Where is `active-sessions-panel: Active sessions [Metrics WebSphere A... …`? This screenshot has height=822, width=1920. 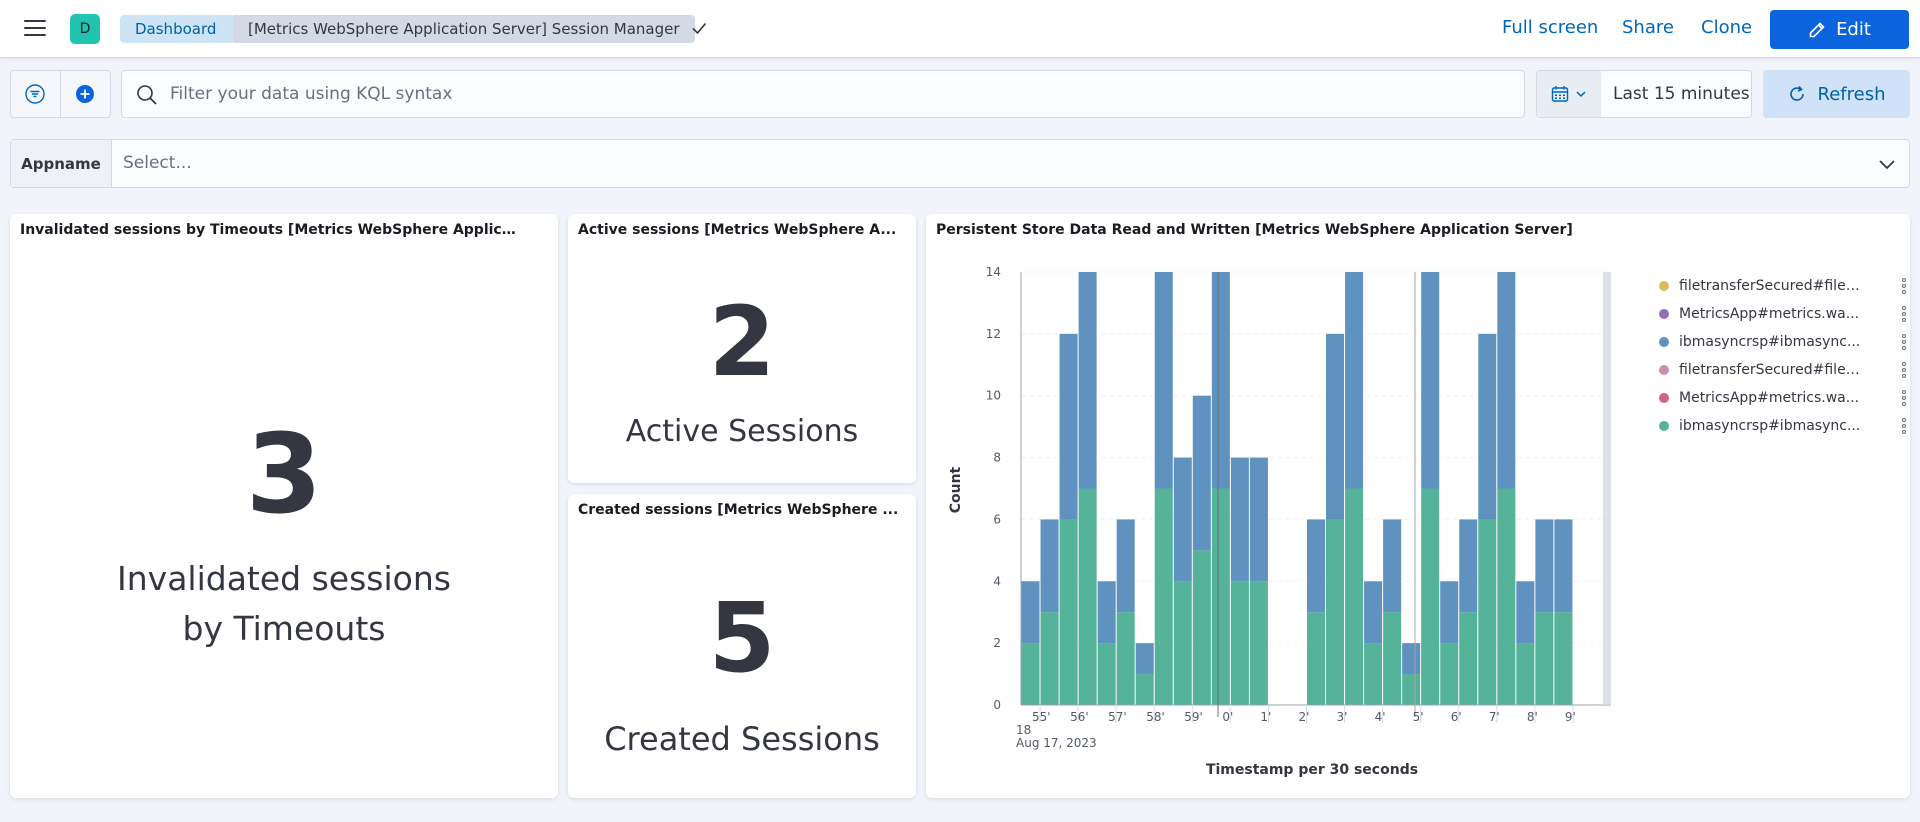
active-sessions-panel: Active sessions [Metrics WebSphere A... … is located at coordinates (742, 348).